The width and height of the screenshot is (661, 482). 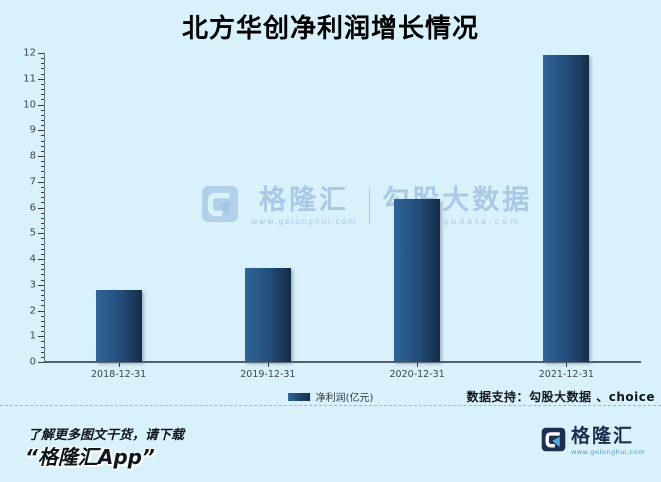 What do you see at coordinates (268, 374) in the screenshot?
I see `x-tick-label: 2019-12-31` at bounding box center [268, 374].